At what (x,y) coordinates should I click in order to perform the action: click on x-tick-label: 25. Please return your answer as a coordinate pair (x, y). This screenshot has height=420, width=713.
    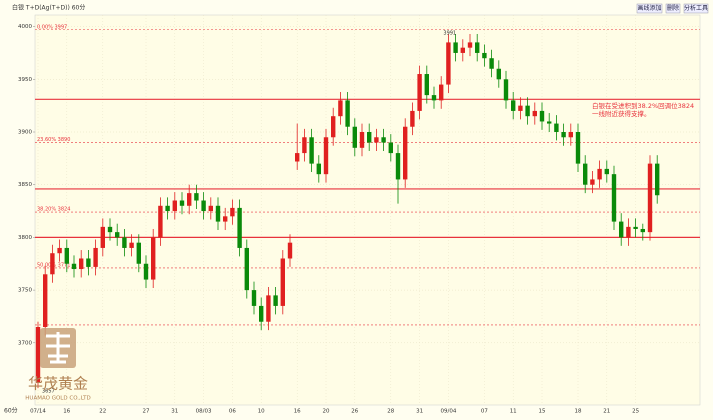
    Looking at the image, I should click on (635, 412).